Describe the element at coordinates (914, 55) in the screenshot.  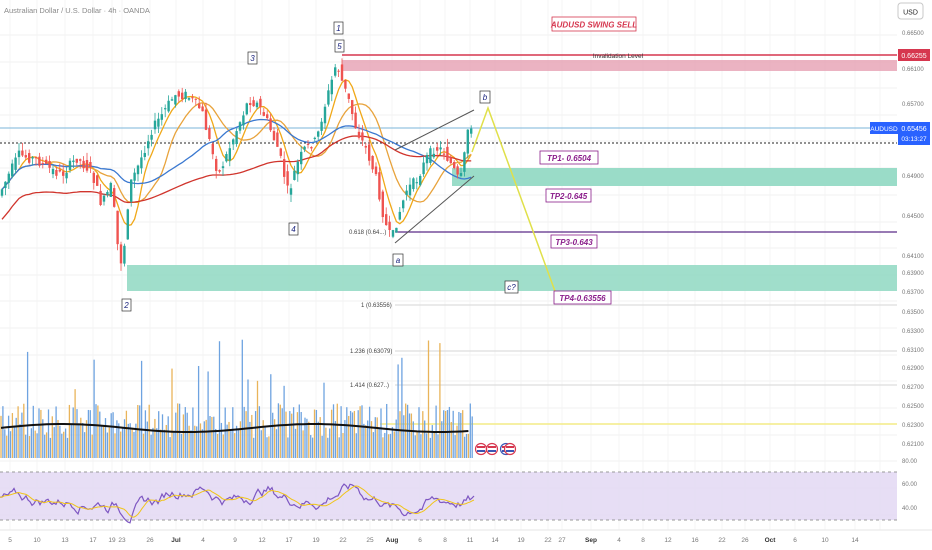
I see `invalidation-price-tag` at that location.